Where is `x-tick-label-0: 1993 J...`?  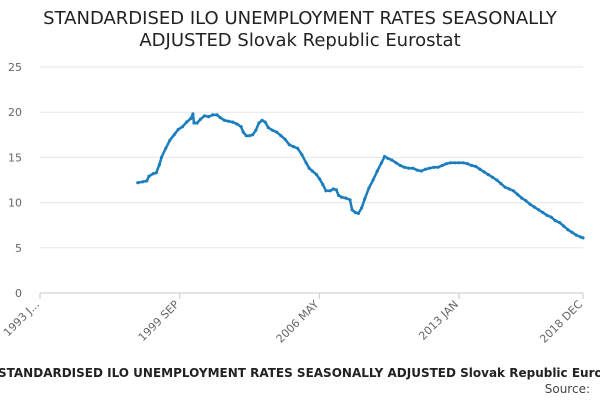
x-tick-label-0: 1993 J... is located at coordinates (21, 318).